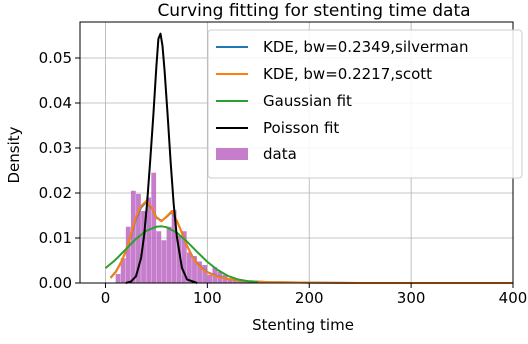 Image resolution: width=528 pixels, height=344 pixels. Describe the element at coordinates (232, 154) in the screenshot. I see `legend-swatch-data` at that location.